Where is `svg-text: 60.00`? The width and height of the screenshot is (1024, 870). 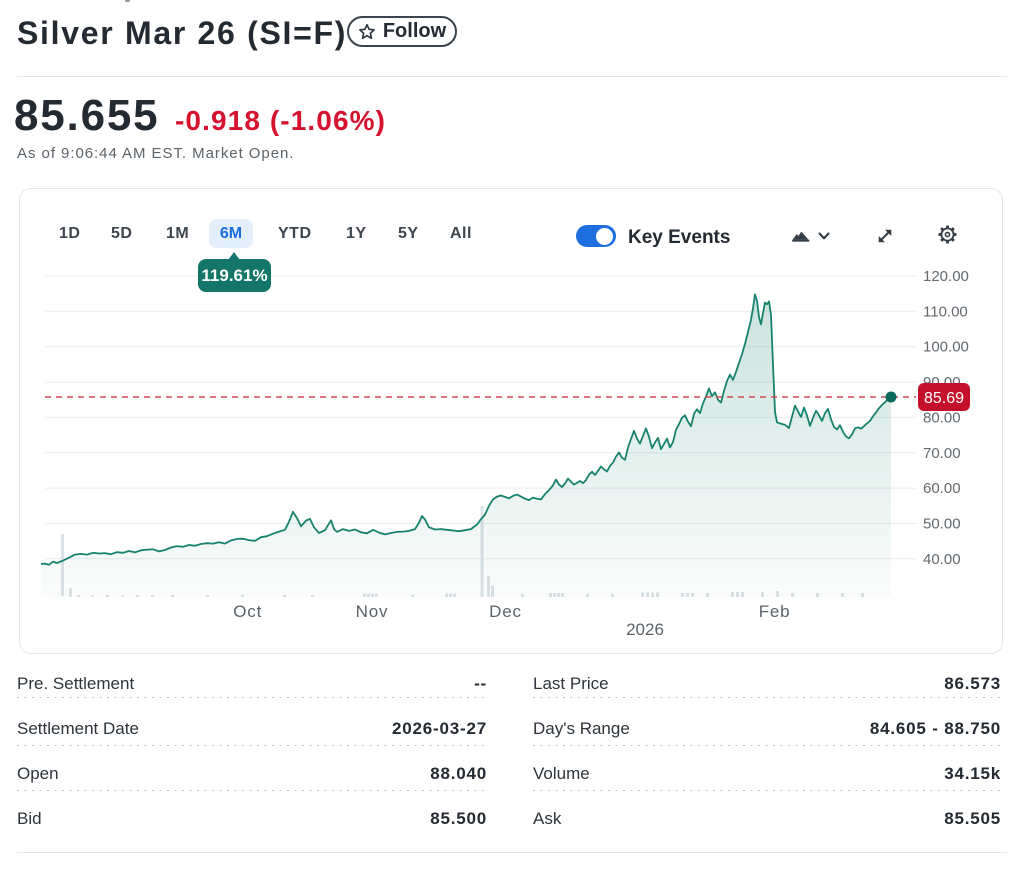
svg-text: 60.00 is located at coordinates (942, 488).